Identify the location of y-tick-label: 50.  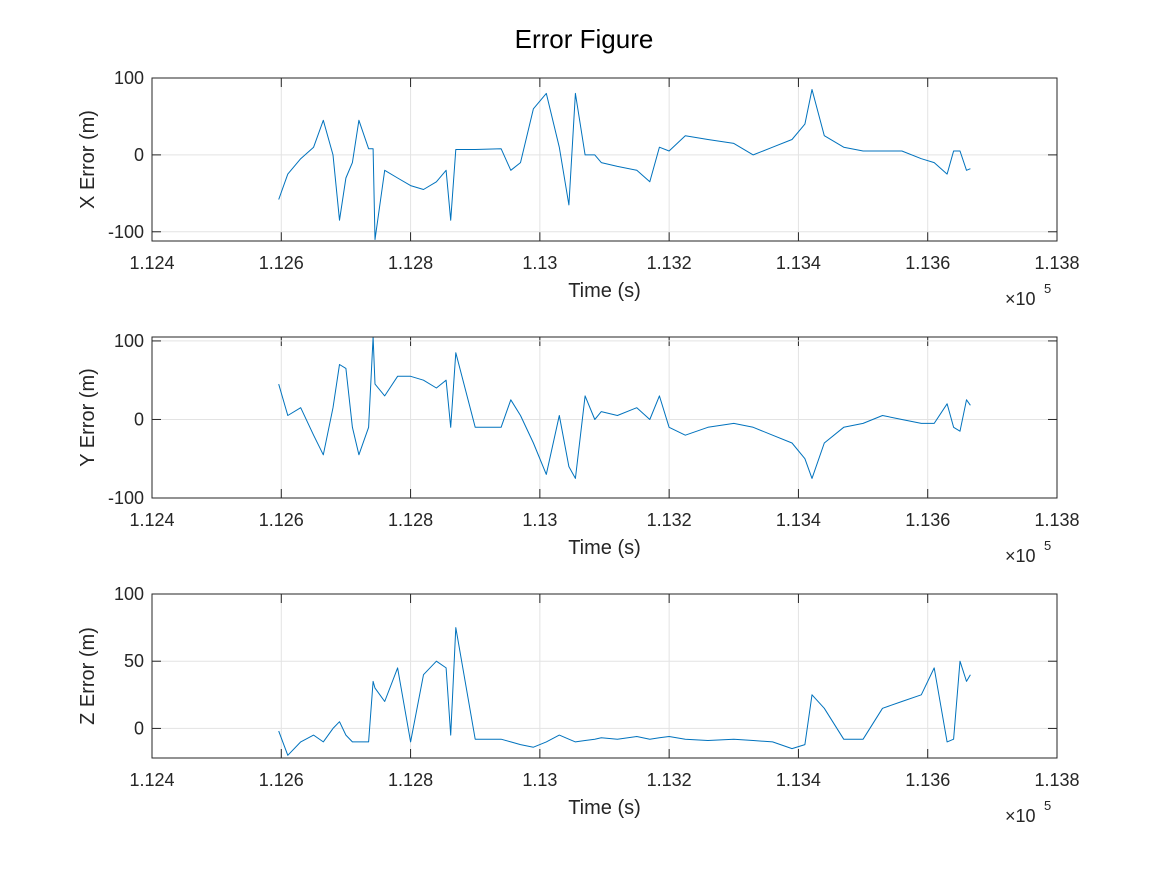
(134, 661).